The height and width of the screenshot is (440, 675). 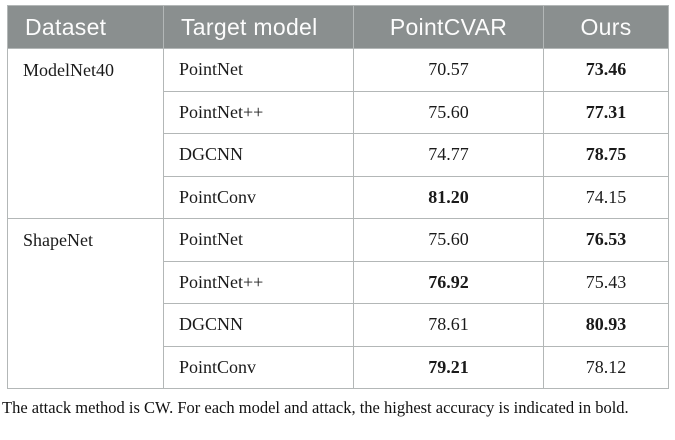 What do you see at coordinates (606, 367) in the screenshot?
I see `ours-value: 78.12` at bounding box center [606, 367].